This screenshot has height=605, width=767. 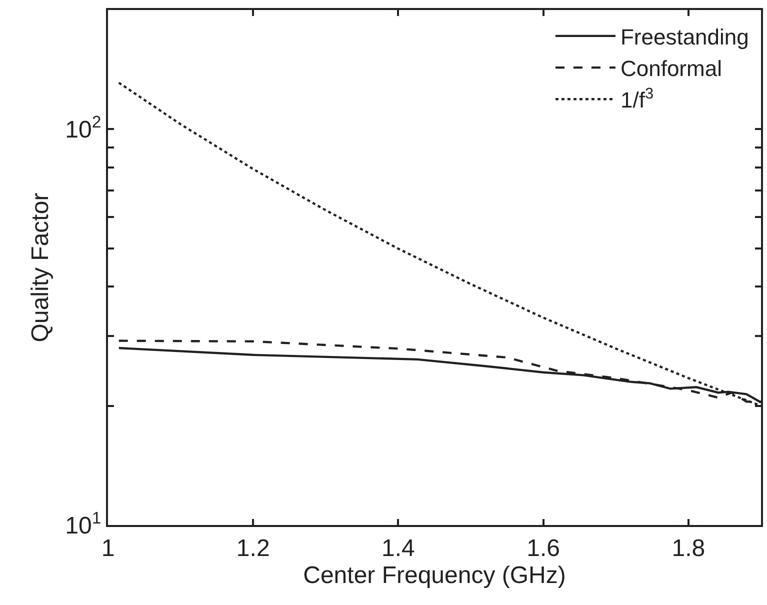 What do you see at coordinates (689, 548) in the screenshot?
I see `x-tick-label: 1.8` at bounding box center [689, 548].